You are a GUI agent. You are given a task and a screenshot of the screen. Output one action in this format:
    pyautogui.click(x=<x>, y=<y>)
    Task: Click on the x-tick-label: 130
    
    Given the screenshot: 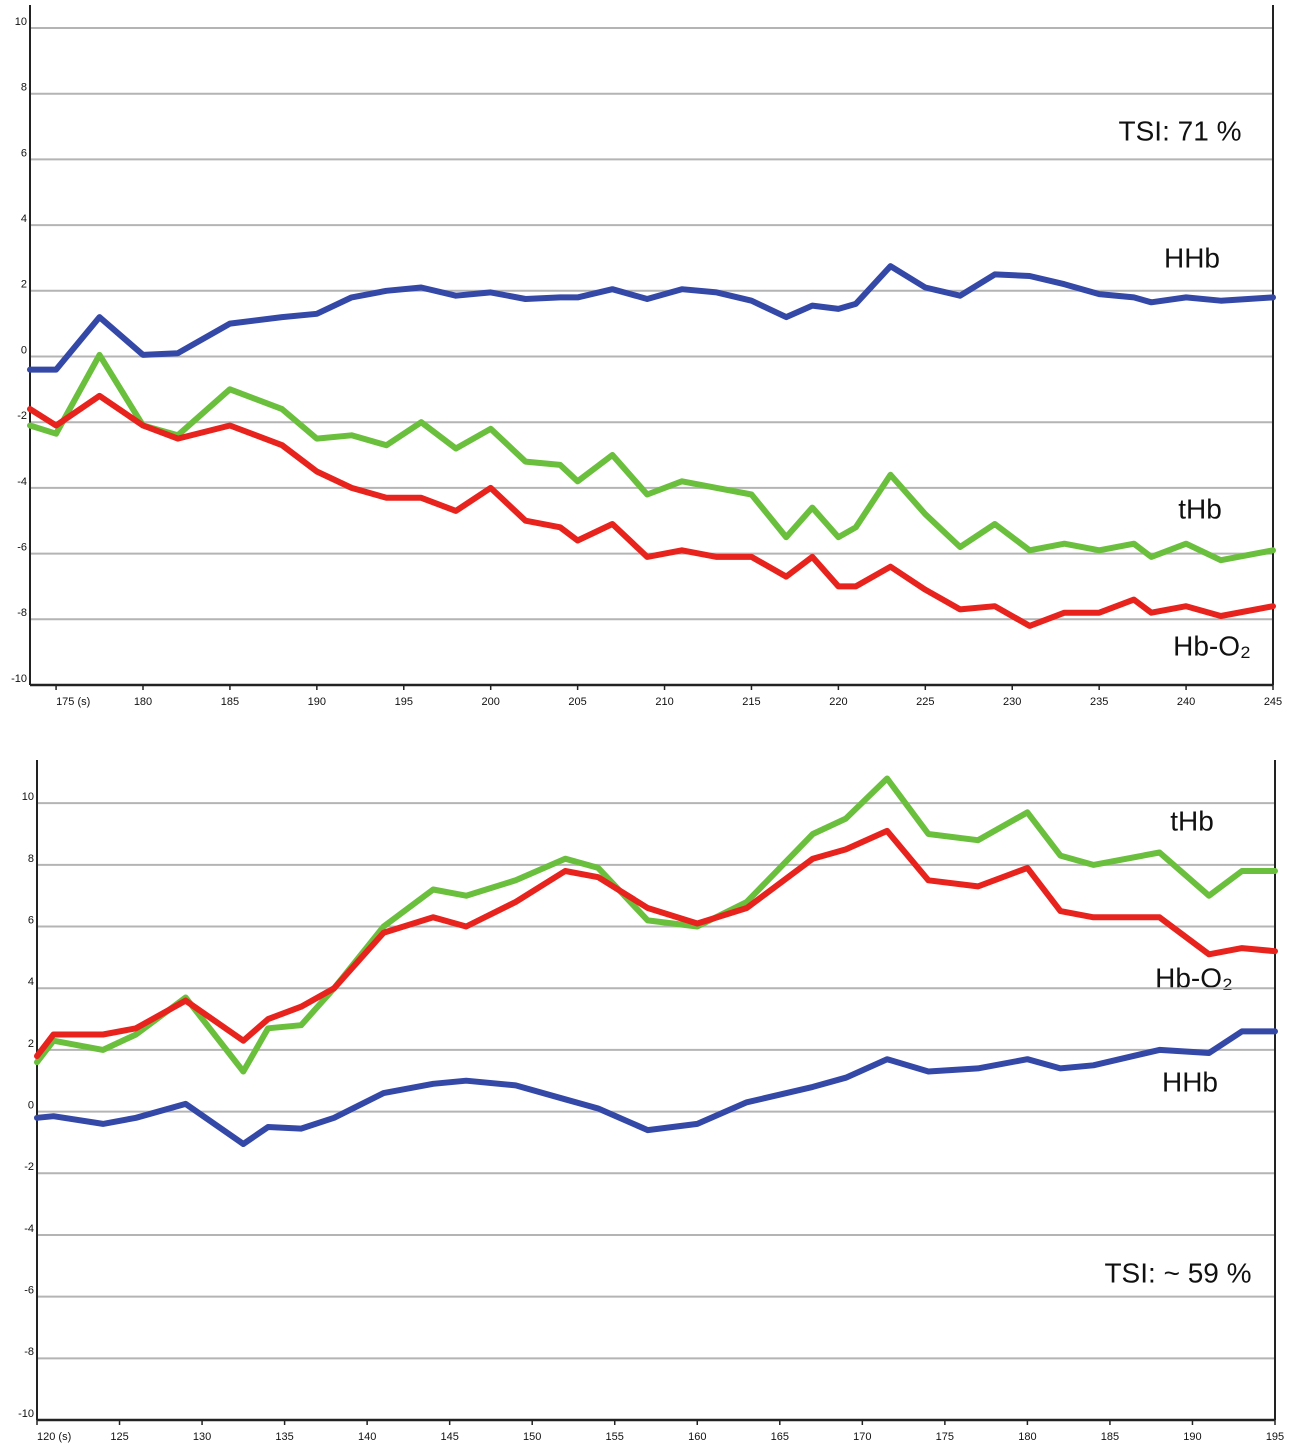 What is the action you would take?
    pyautogui.click(x=202, y=1437)
    